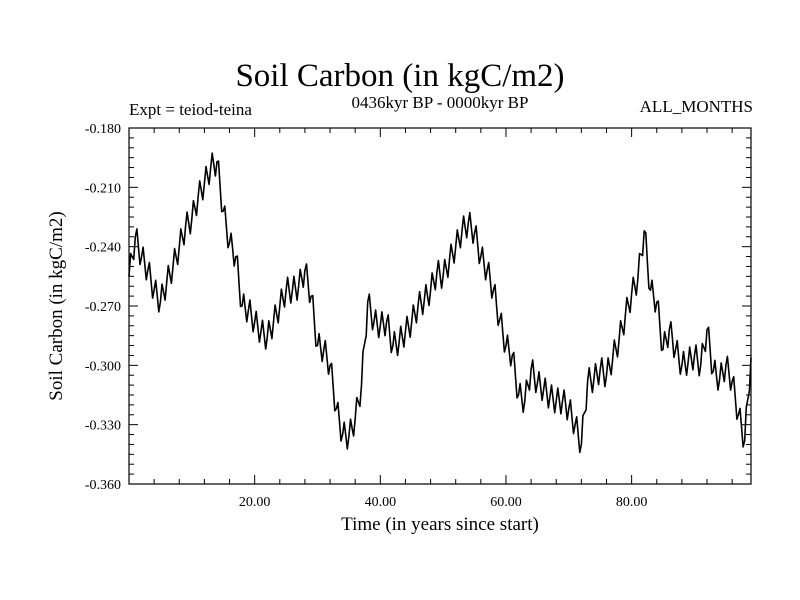  I want to click on months-label: ALL_MONTHS, so click(696, 106).